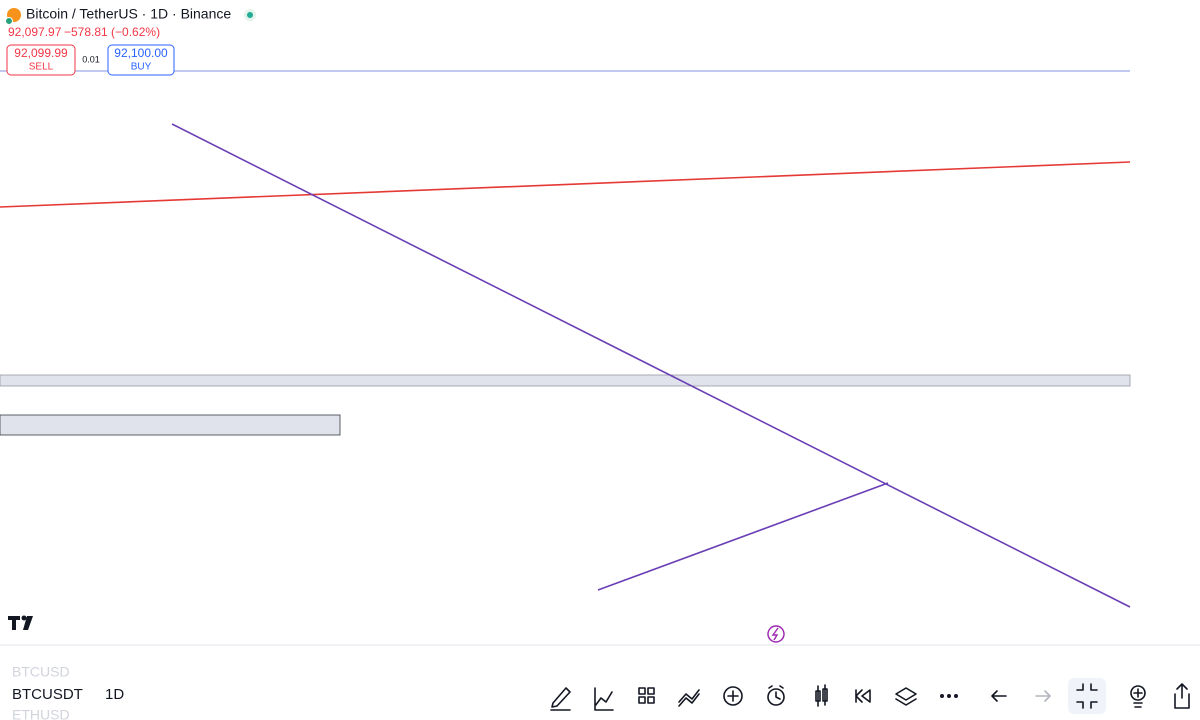 The width and height of the screenshot is (1200, 720). What do you see at coordinates (47, 694) in the screenshot?
I see `toolbar-symbol: BTCUSDT` at bounding box center [47, 694].